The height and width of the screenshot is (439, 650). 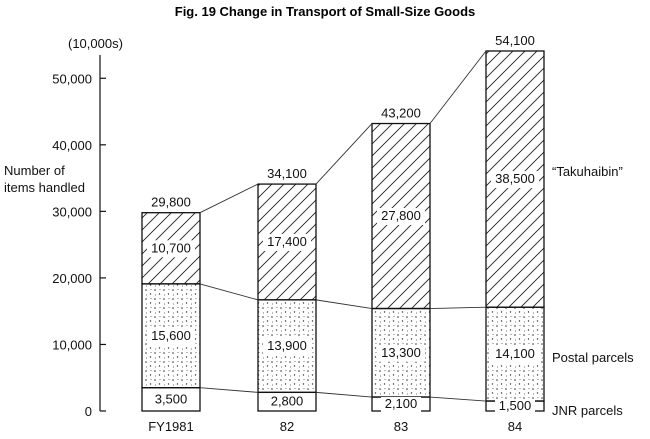 I want to click on series-labels: JNR parcels Postal parcels “Takuhaibin”, so click(x=593, y=291).